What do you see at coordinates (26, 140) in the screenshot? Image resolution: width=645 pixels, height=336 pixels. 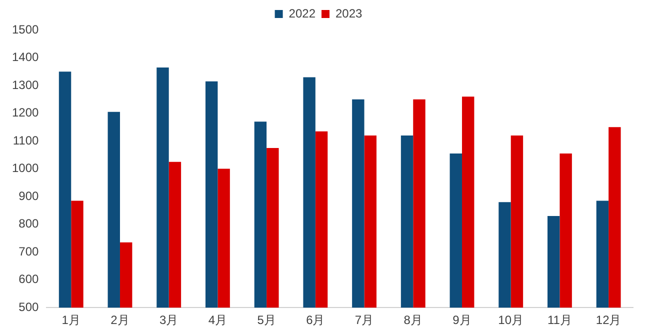 I see `y-tick-label: 1100` at bounding box center [26, 140].